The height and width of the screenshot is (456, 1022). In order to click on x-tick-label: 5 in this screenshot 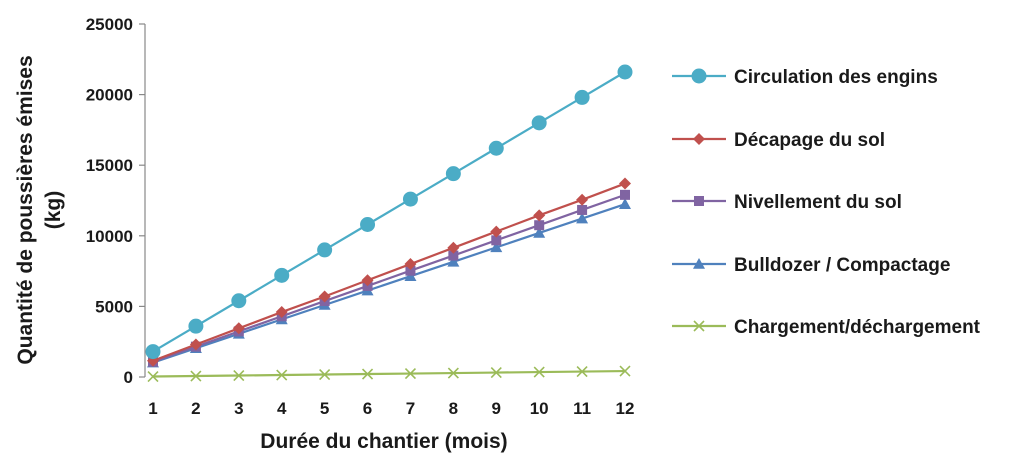, I will do `click(324, 408)`.